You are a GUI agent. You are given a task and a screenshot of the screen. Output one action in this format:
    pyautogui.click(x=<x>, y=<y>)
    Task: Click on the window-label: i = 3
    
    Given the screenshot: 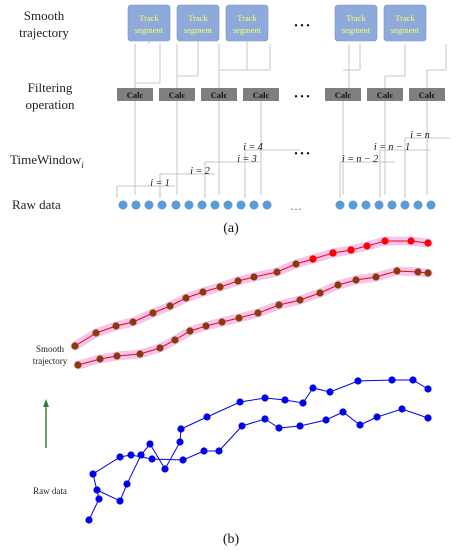 What is the action you would take?
    pyautogui.click(x=247, y=159)
    